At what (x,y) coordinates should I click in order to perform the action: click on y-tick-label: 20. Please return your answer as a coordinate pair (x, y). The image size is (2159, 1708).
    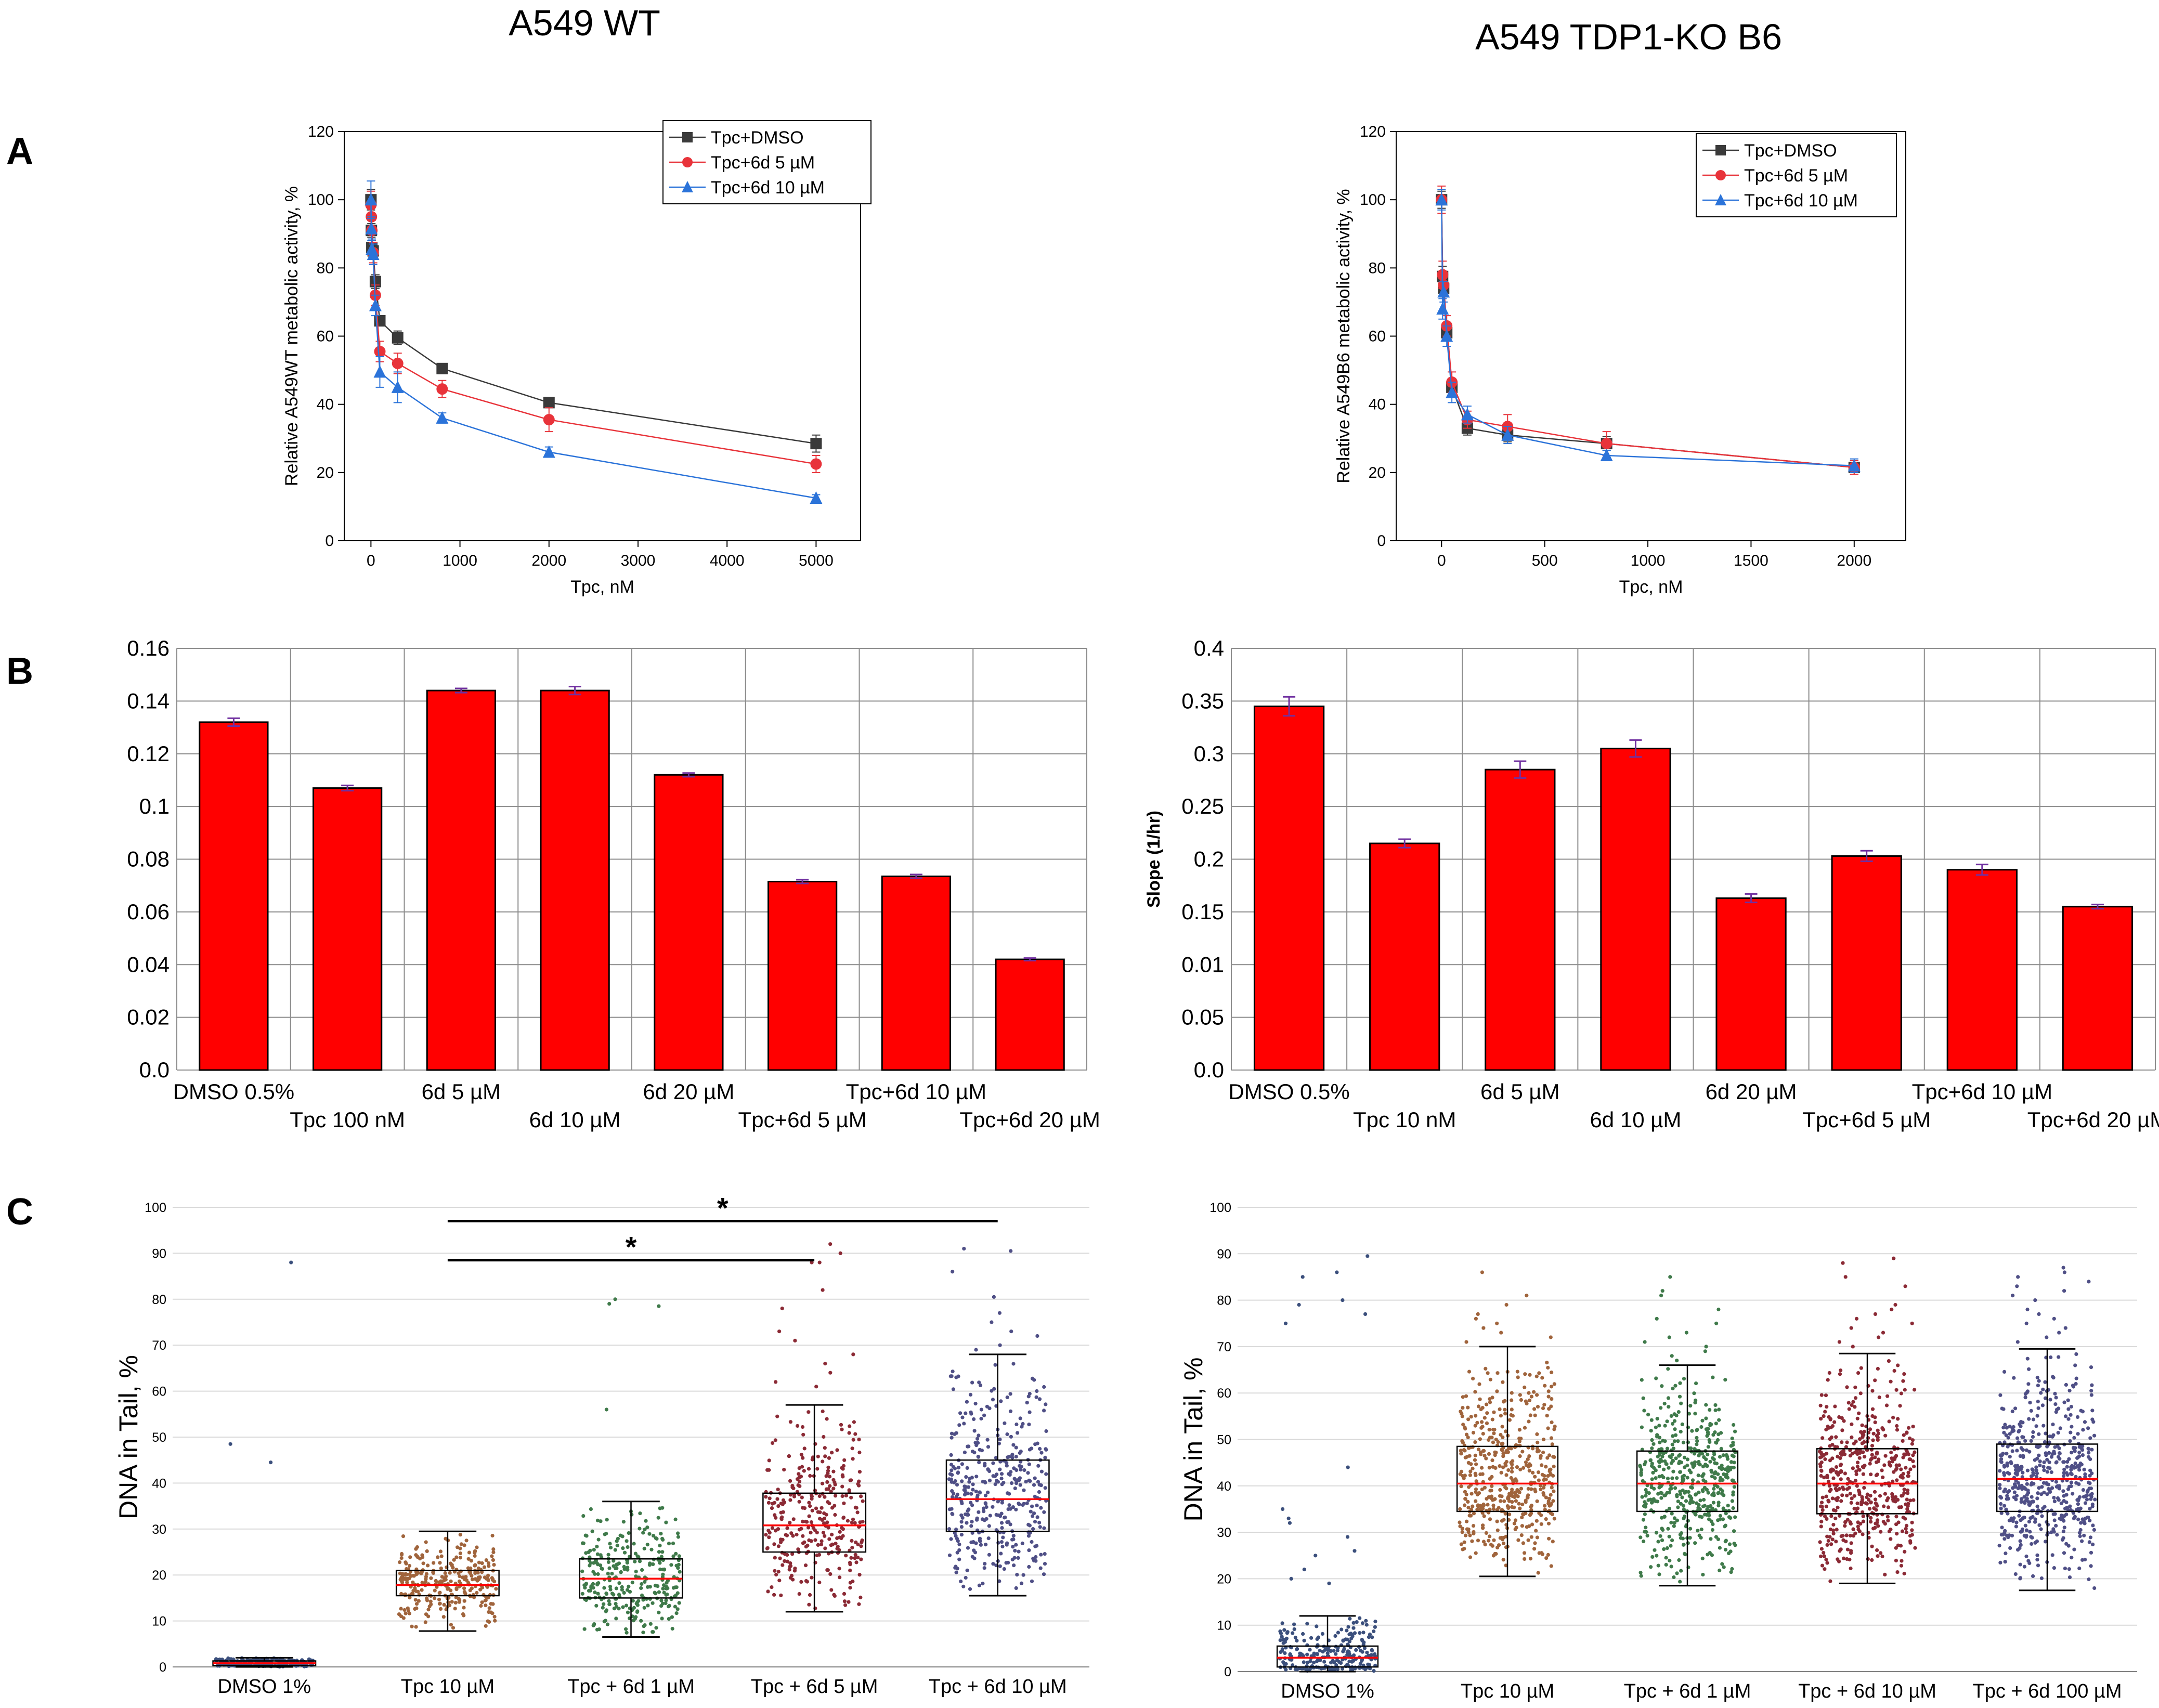
    Looking at the image, I should click on (326, 472).